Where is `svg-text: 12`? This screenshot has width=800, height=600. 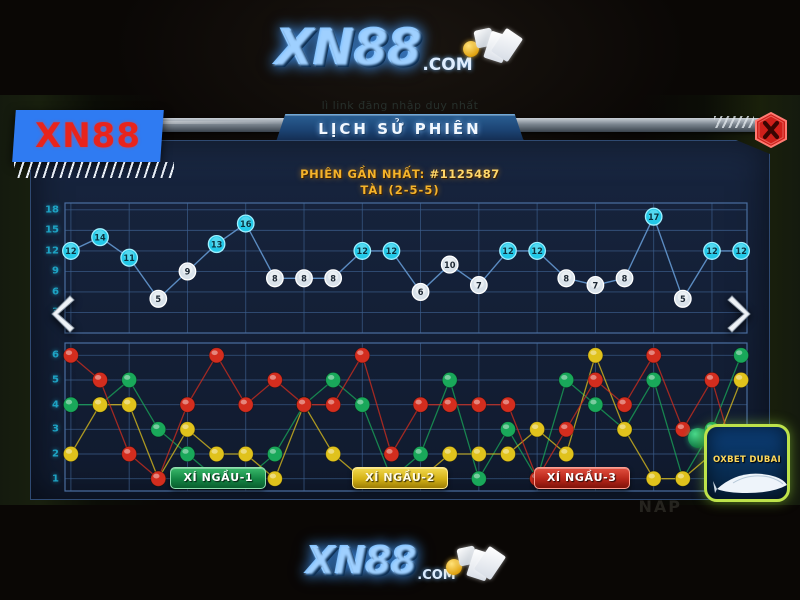 svg-text: 12 is located at coordinates (508, 251).